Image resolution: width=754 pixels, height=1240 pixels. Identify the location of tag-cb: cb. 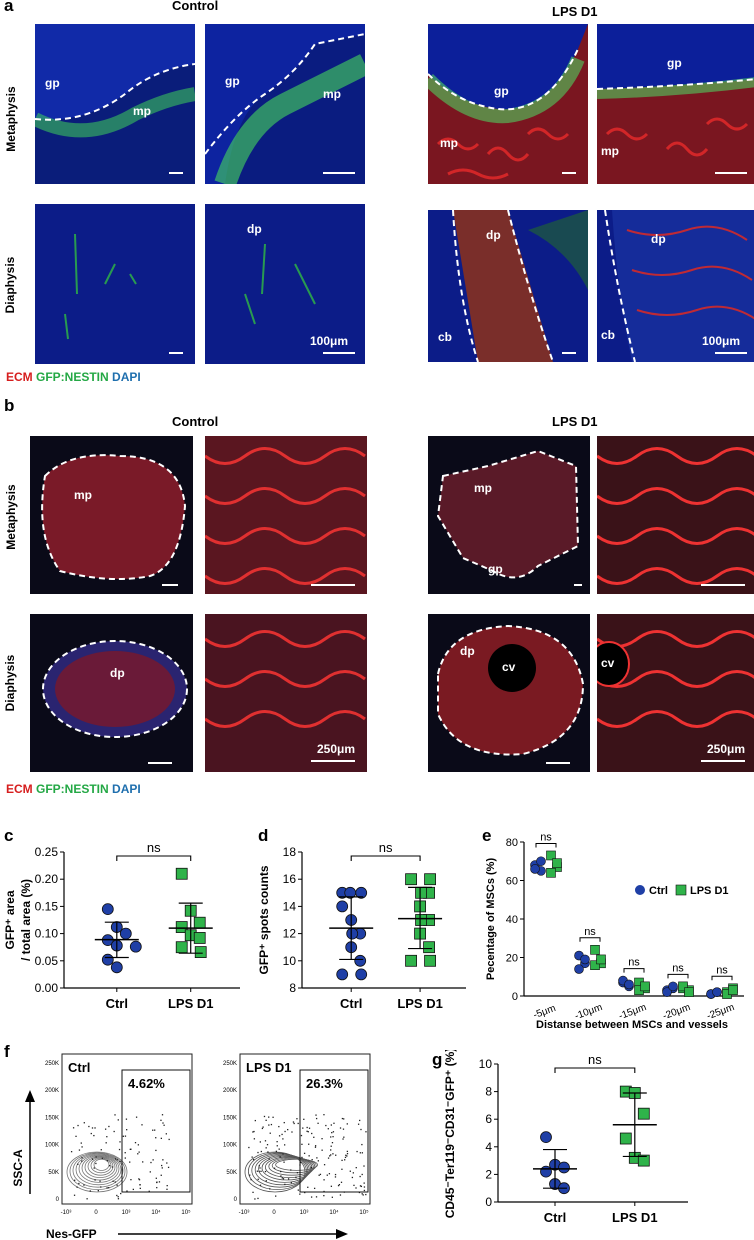
(445, 337).